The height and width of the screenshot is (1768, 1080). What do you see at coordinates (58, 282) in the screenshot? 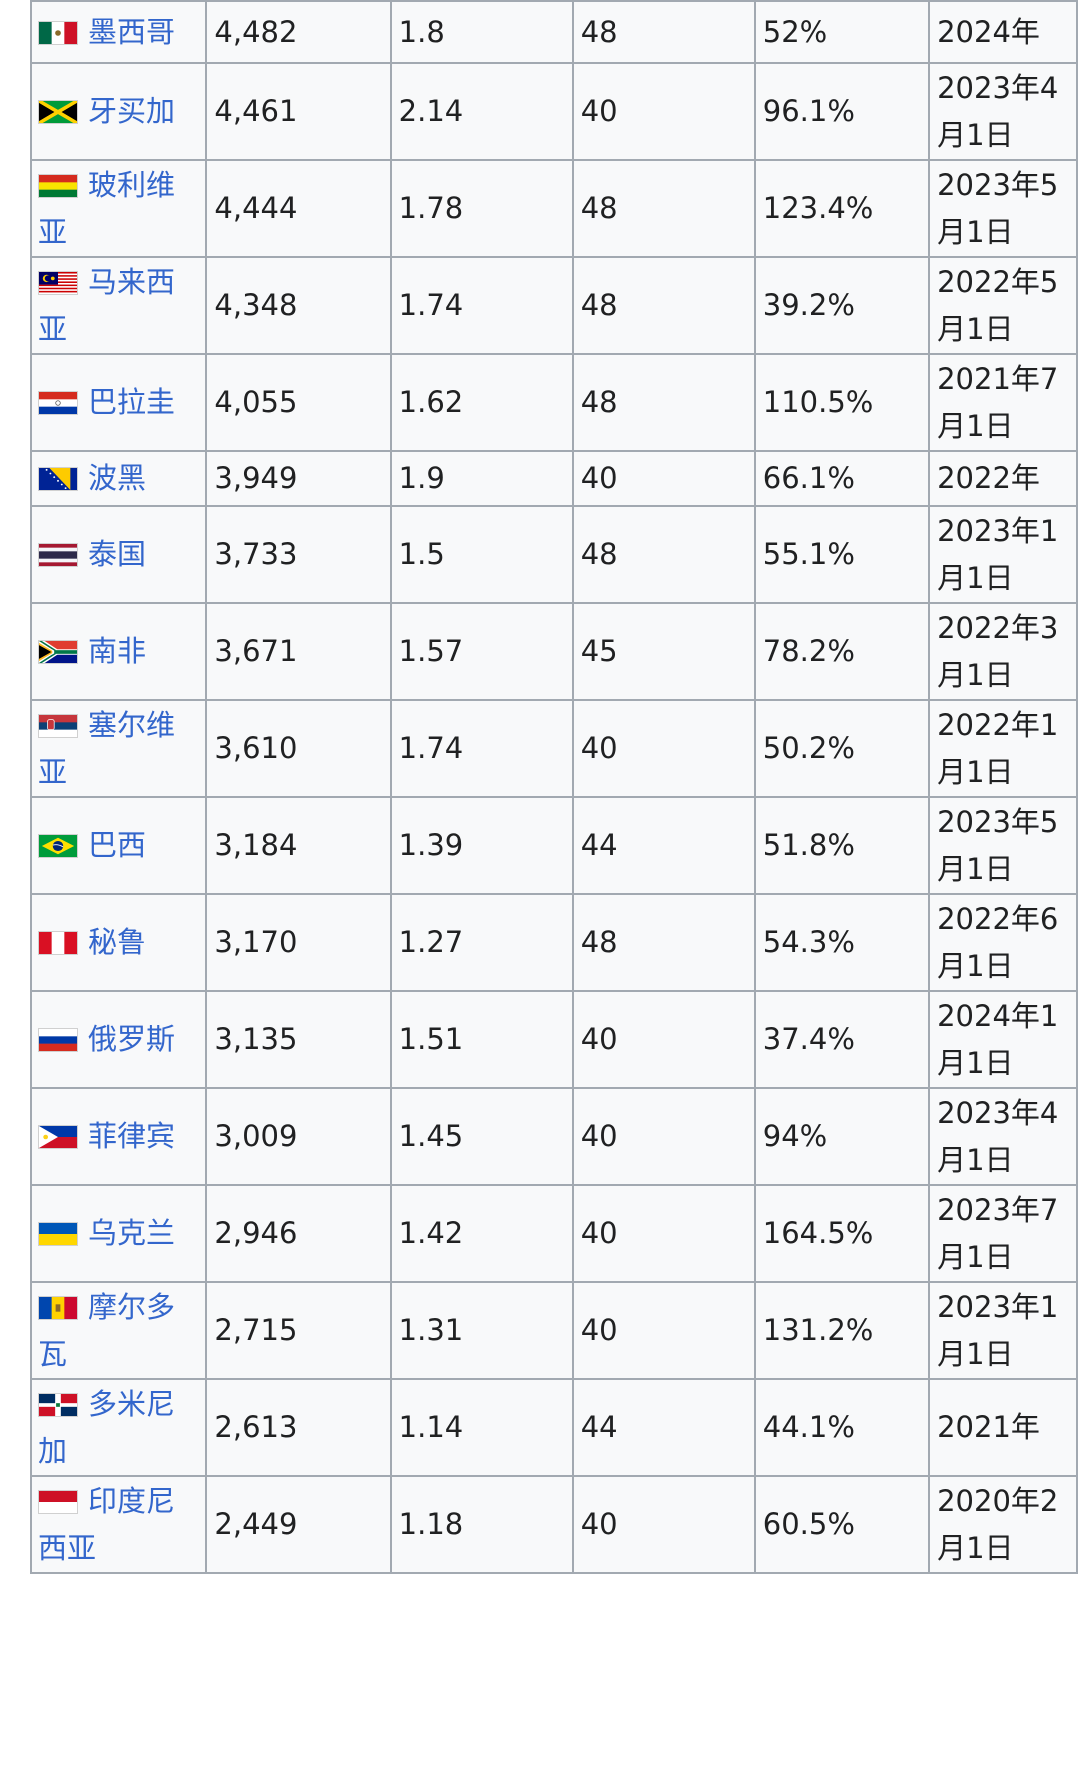
I see `malaysia-flag-icon` at bounding box center [58, 282].